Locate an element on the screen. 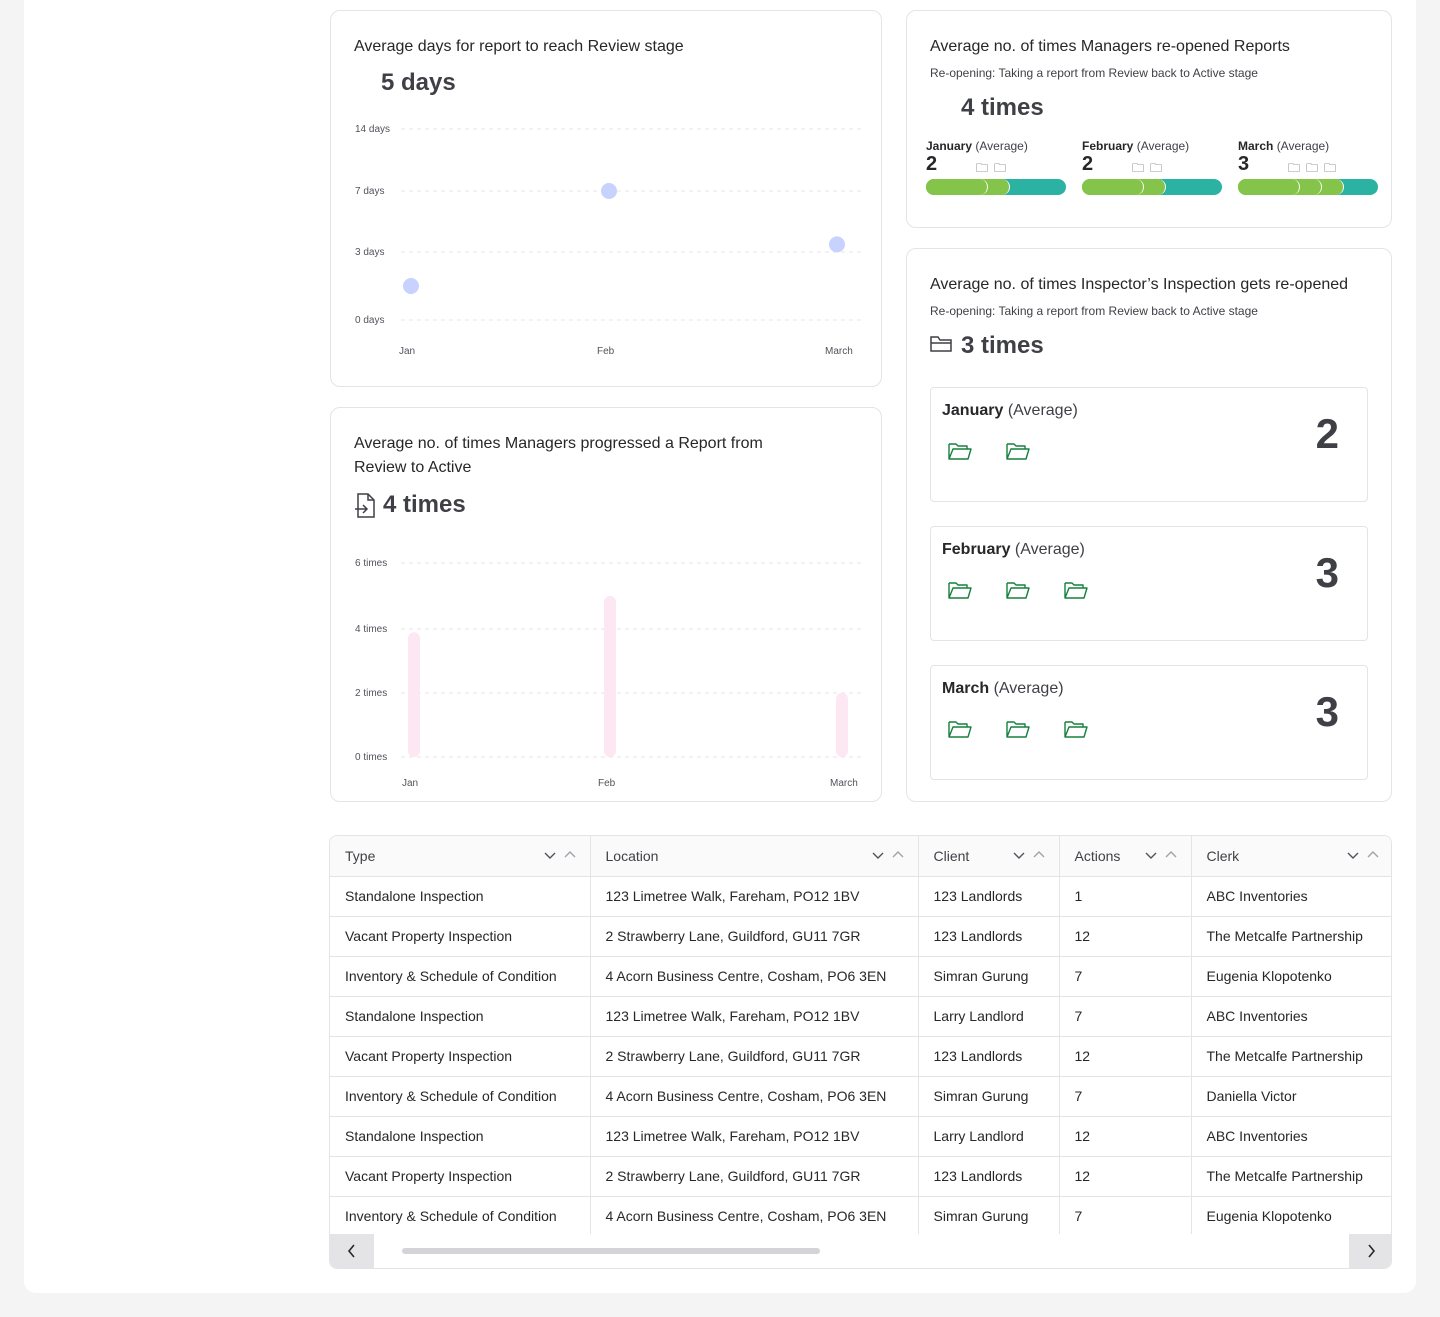 The height and width of the screenshot is (1317, 1440). horizontal-scrollbar is located at coordinates (860, 1251).